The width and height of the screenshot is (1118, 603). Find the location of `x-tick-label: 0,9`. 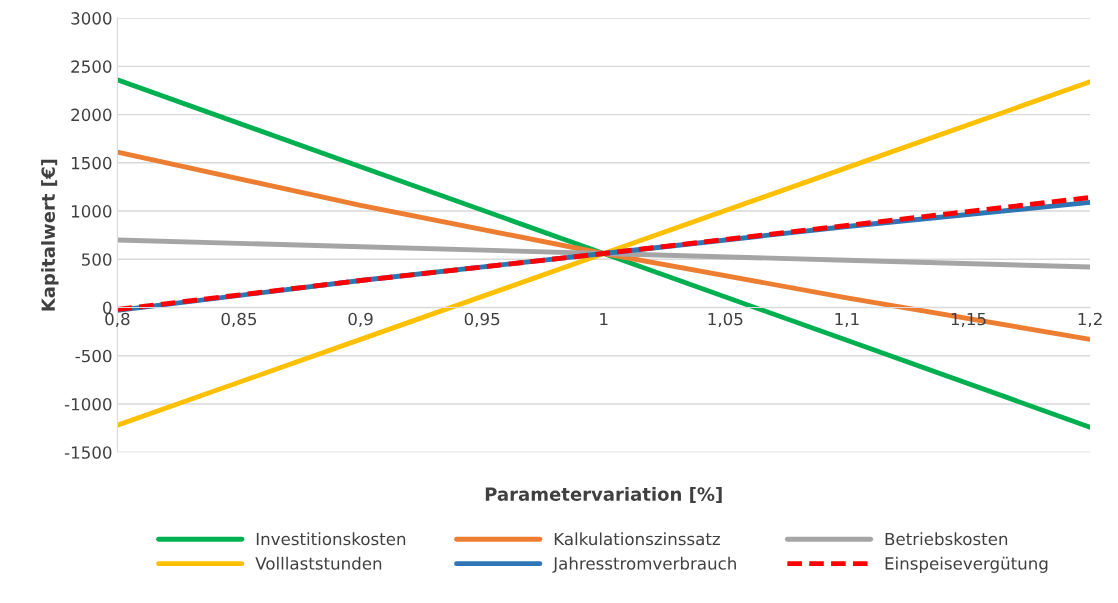

x-tick-label: 0,9 is located at coordinates (360, 319).